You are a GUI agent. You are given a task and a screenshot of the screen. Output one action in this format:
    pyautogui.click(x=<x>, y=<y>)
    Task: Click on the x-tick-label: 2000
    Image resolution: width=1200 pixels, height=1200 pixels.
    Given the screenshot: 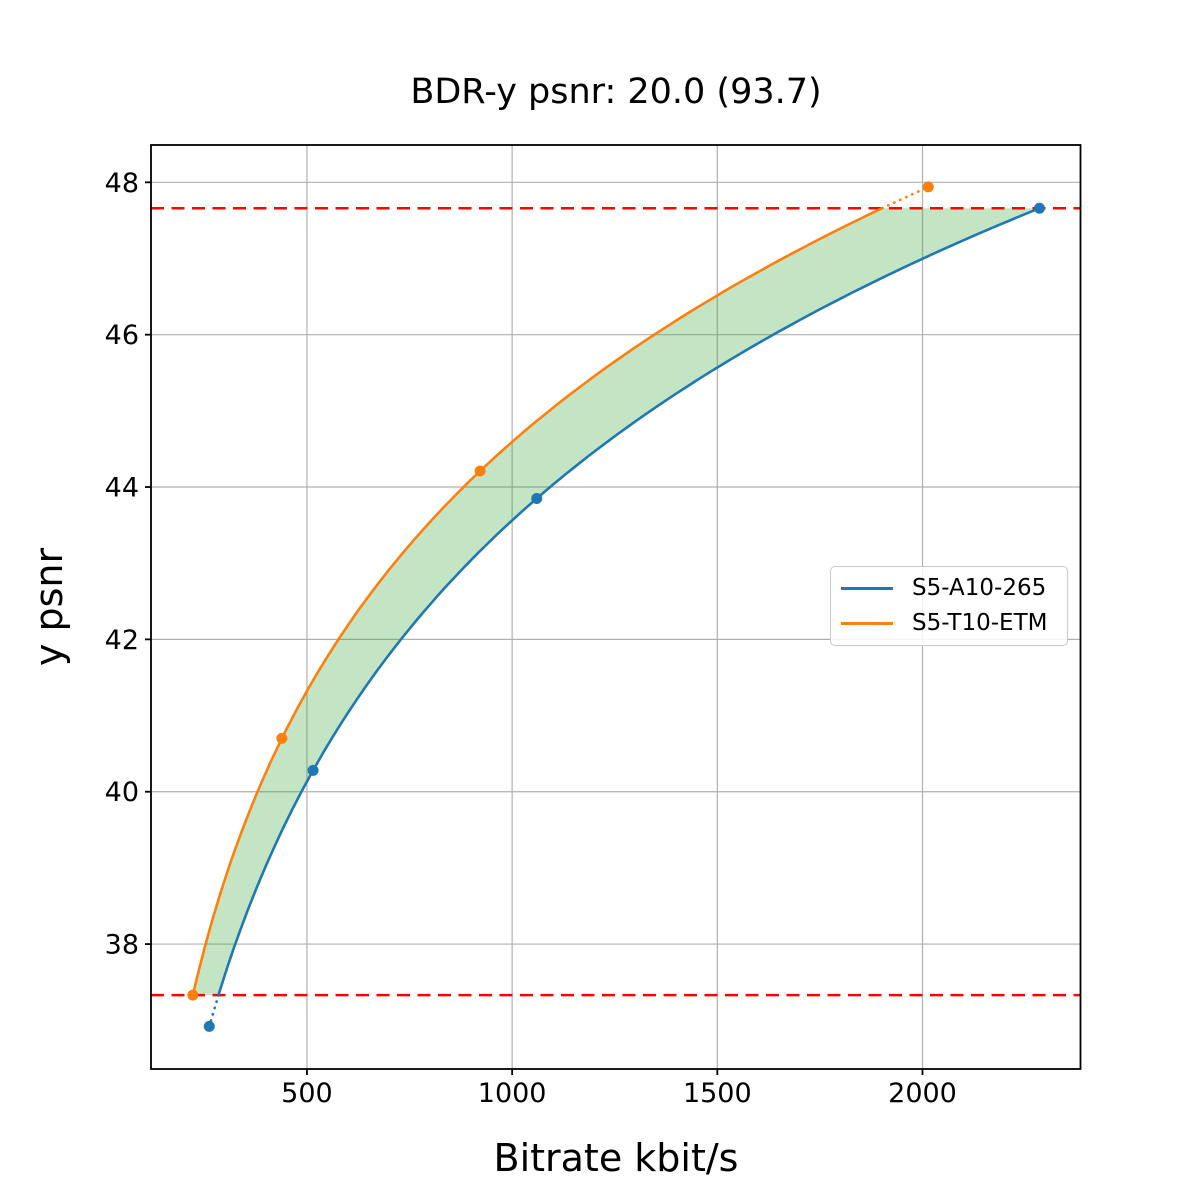 What is the action you would take?
    pyautogui.click(x=922, y=1093)
    